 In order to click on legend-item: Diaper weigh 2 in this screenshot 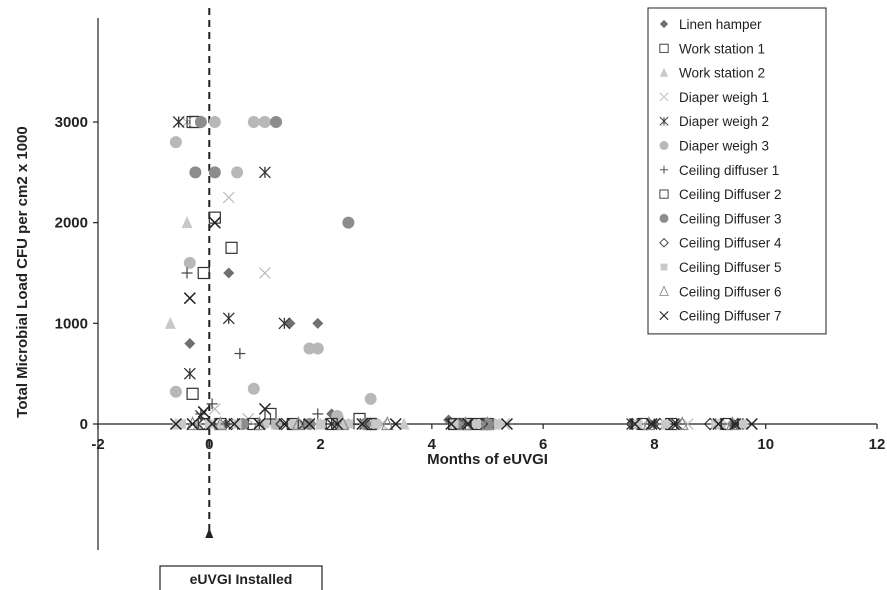, I will do `click(714, 121)`.